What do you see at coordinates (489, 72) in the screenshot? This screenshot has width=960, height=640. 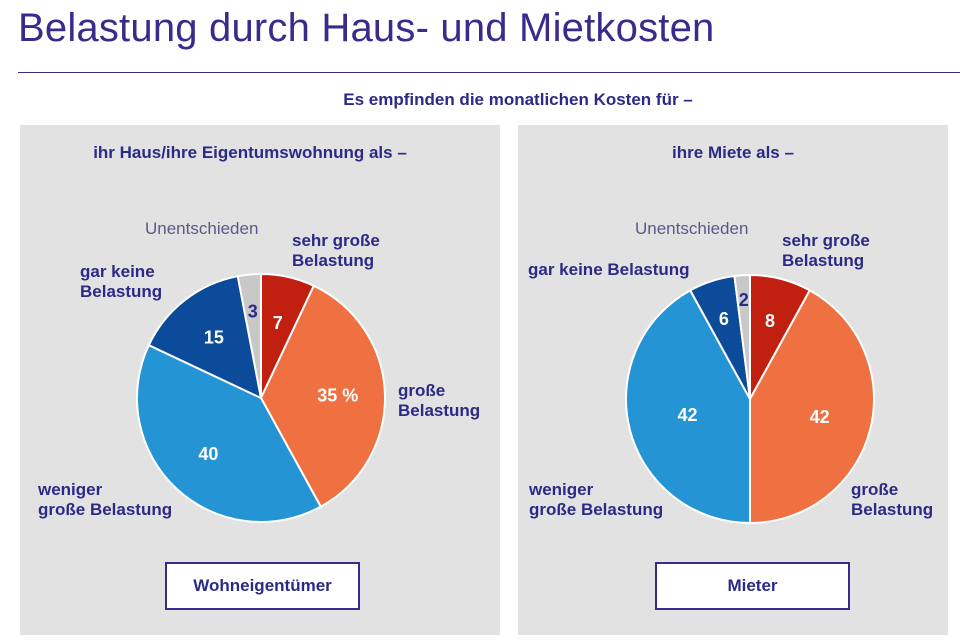 I see `title-divider` at bounding box center [489, 72].